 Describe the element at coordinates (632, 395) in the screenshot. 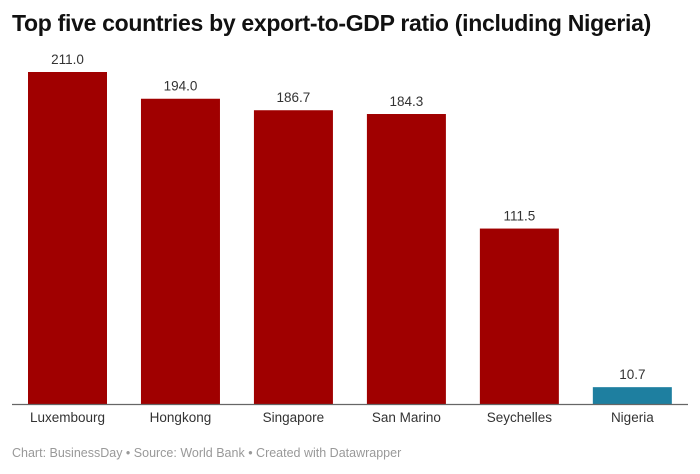

I see `bar-nigeria` at that location.